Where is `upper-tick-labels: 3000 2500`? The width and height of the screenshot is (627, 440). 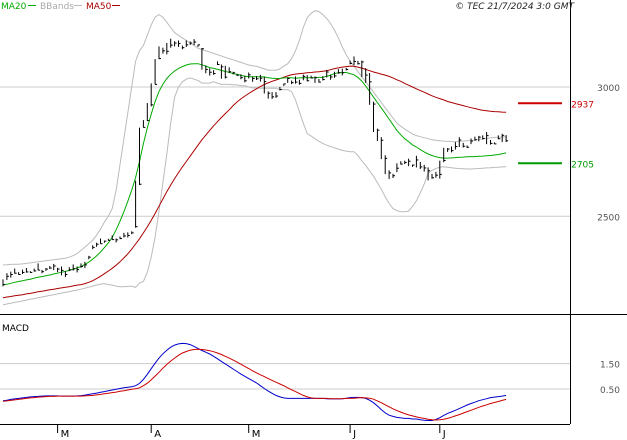
upper-tick-labels: 3000 2500 is located at coordinates (608, 153).